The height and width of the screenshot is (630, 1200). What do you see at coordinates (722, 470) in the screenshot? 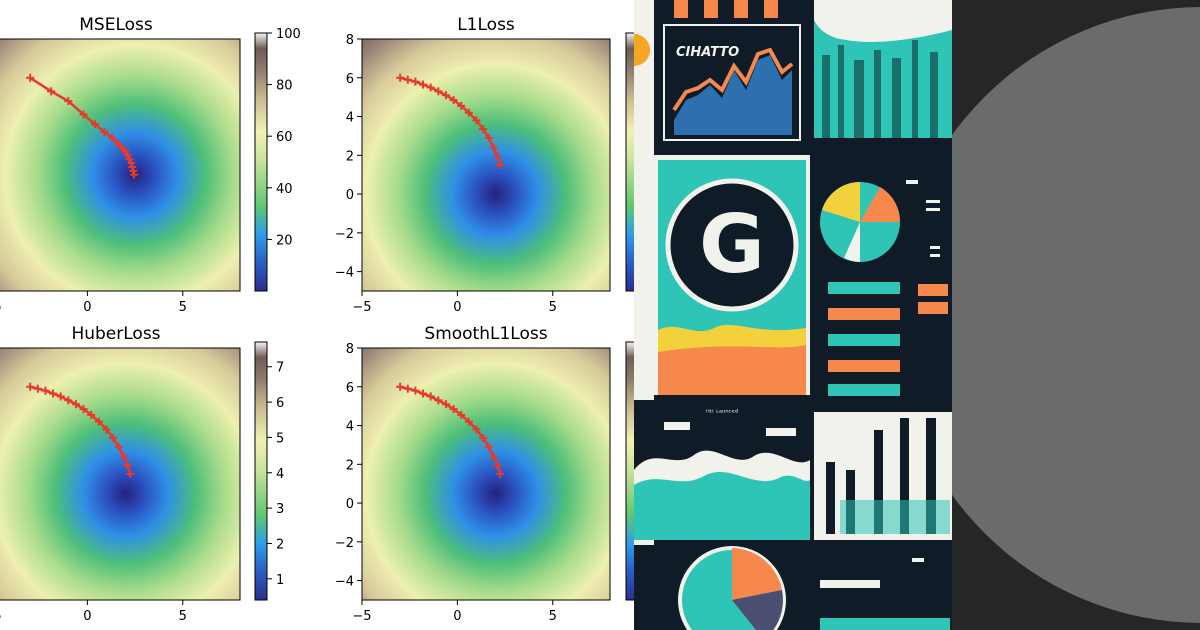
I see `landscape-tile: ᴴᵗᴵ ᴸᵃᵘⁿᶜᵉᵈ` at bounding box center [722, 470].